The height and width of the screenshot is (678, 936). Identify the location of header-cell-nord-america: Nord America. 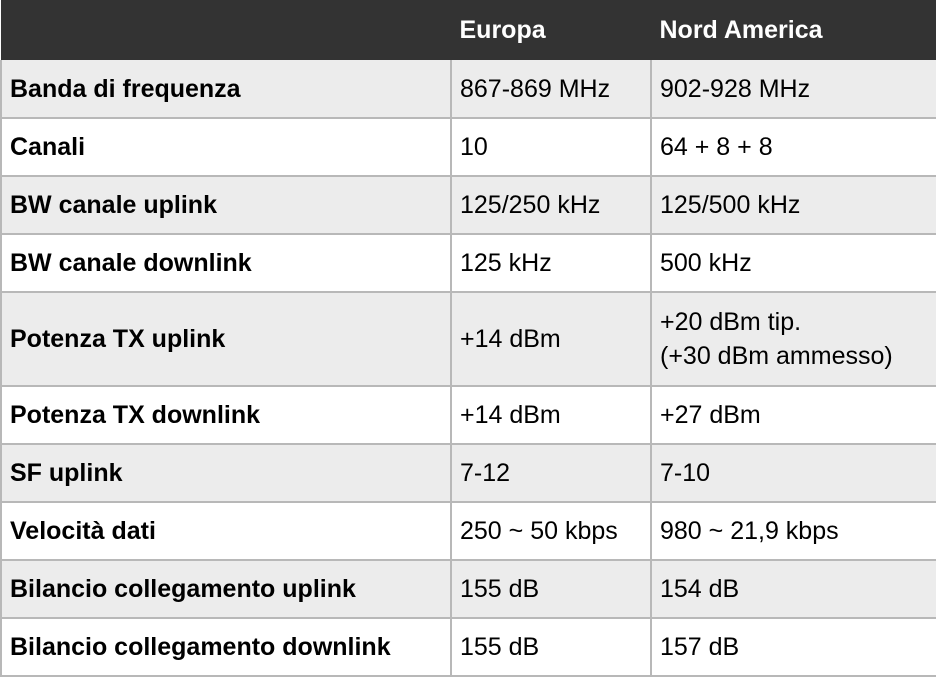
(793, 30).